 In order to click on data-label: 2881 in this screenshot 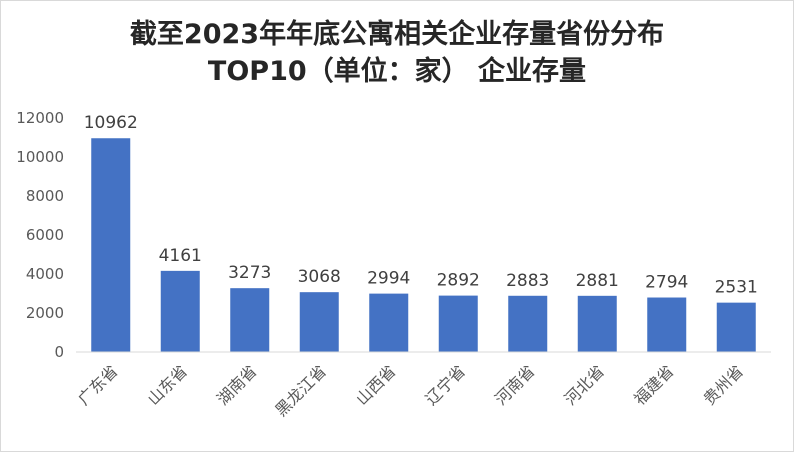, I will do `click(597, 281)`.